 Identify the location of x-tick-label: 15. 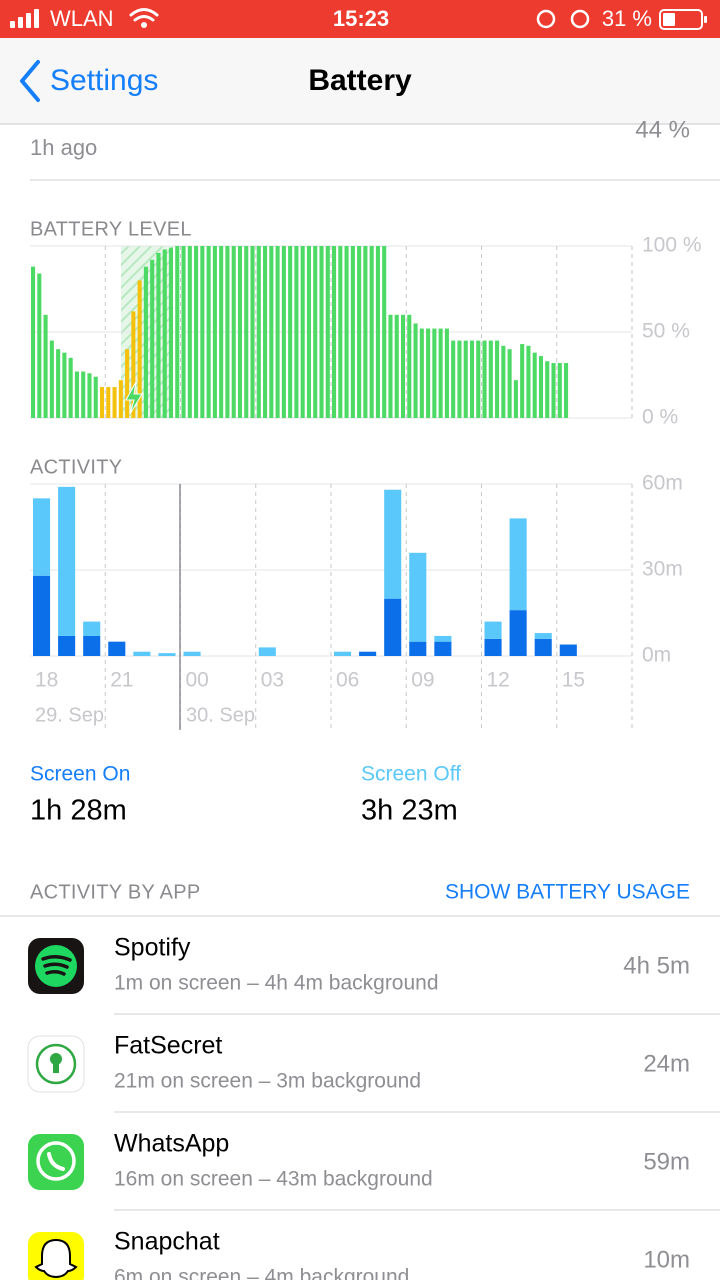
(573, 680).